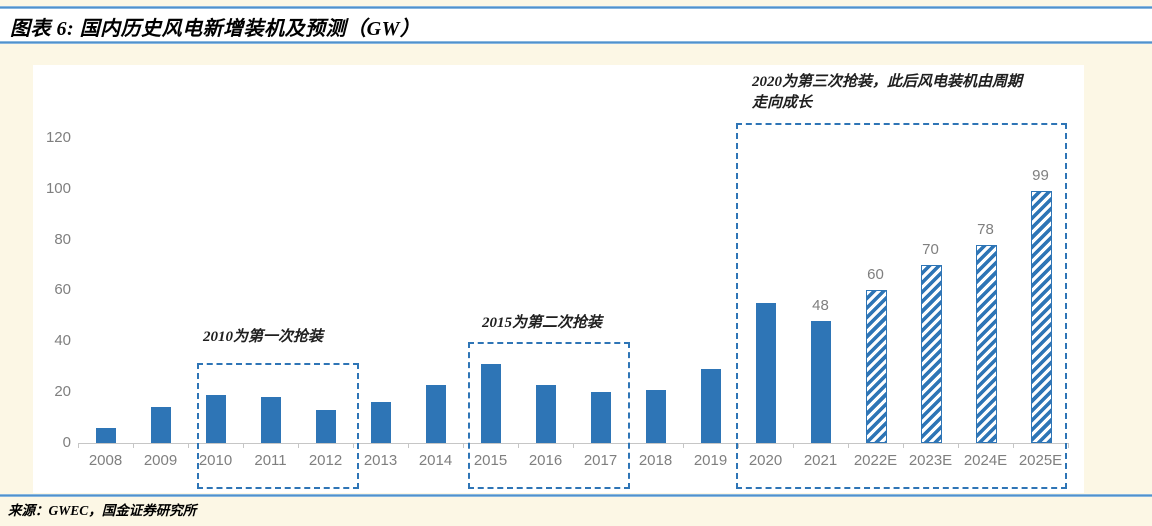 The width and height of the screenshot is (1152, 526). I want to click on x-axis-category-label: 2009, so click(160, 460).